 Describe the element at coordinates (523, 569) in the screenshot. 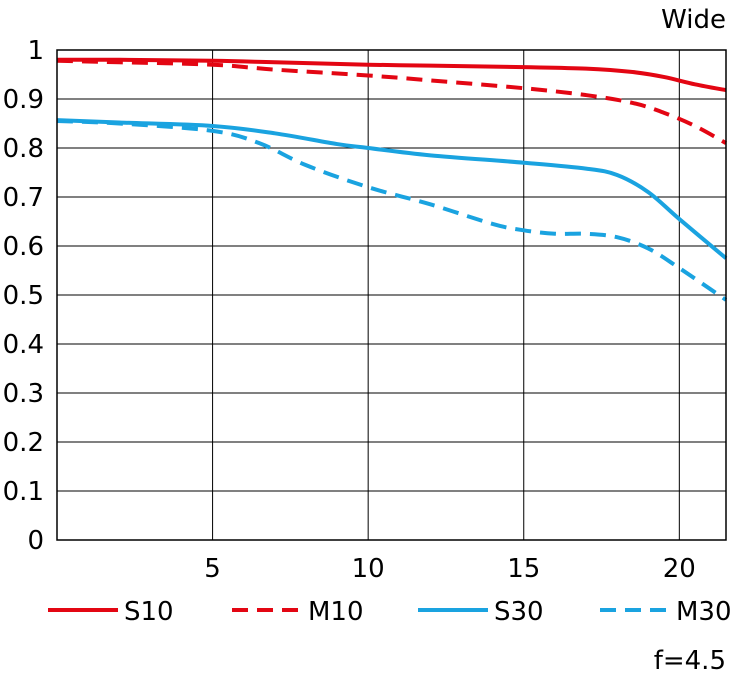

I see `x-tick-label: 15` at that location.